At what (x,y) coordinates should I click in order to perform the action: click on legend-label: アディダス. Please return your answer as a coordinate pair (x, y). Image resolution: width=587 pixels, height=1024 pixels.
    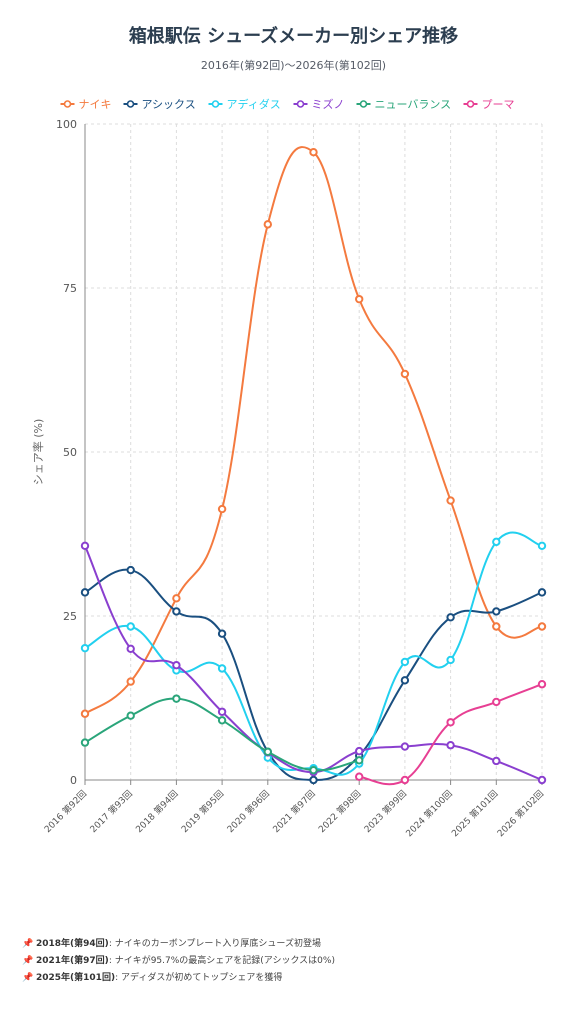
    Looking at the image, I should click on (254, 104).